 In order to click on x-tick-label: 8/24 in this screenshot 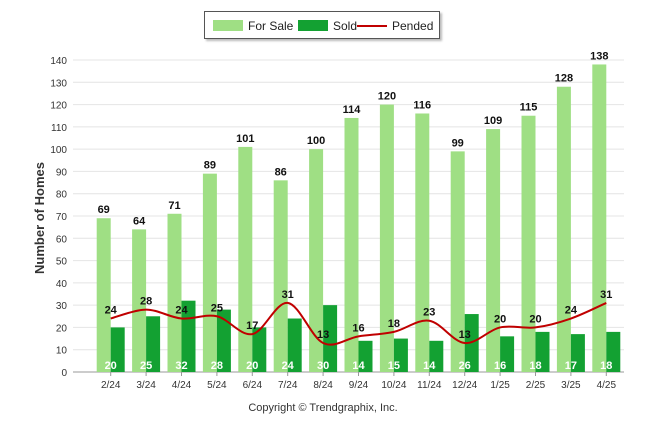, I will do `click(323, 385)`.